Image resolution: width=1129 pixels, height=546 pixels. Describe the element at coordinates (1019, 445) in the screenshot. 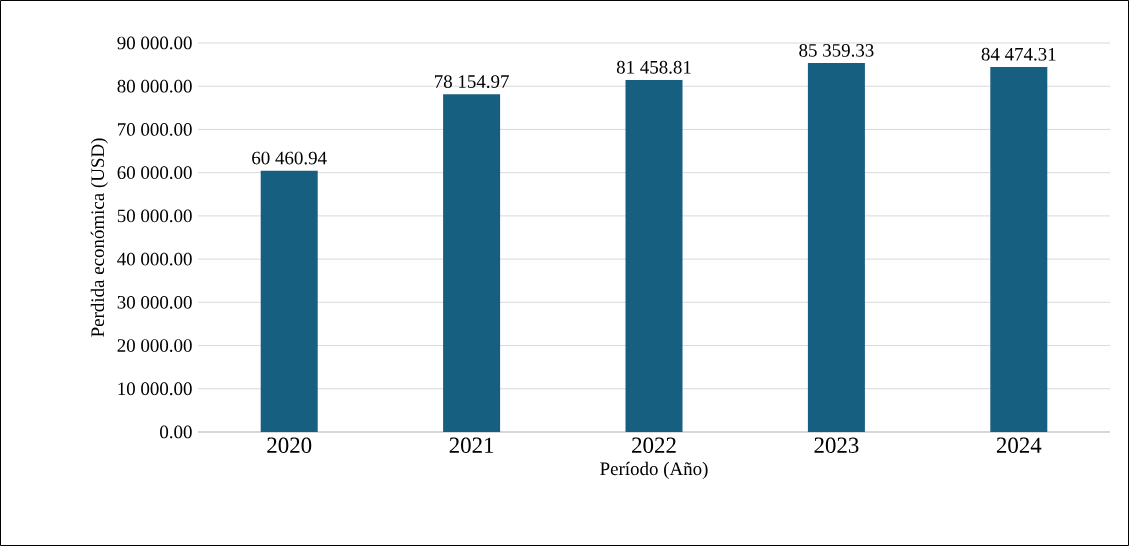

I see `x-tick-label: 2024` at that location.